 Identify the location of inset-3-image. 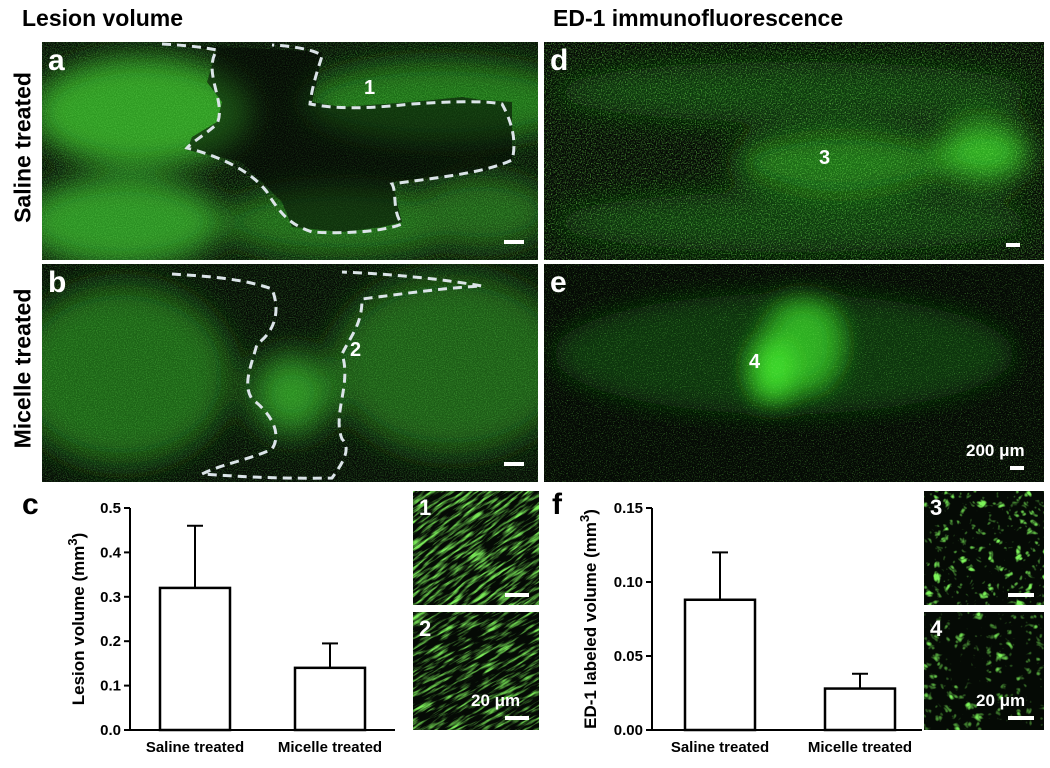
(984, 548).